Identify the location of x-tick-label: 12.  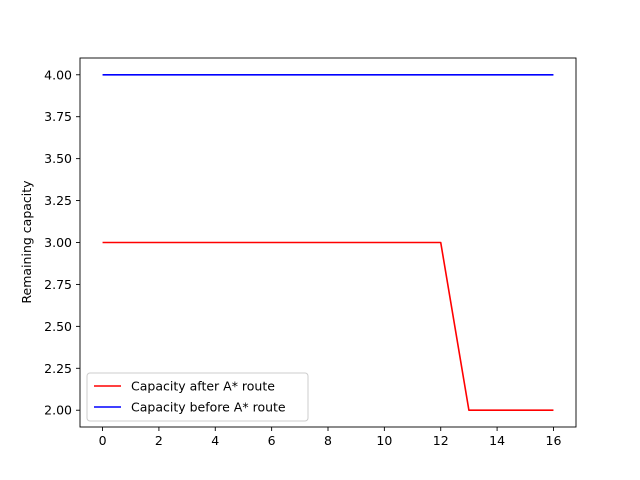
(441, 440).